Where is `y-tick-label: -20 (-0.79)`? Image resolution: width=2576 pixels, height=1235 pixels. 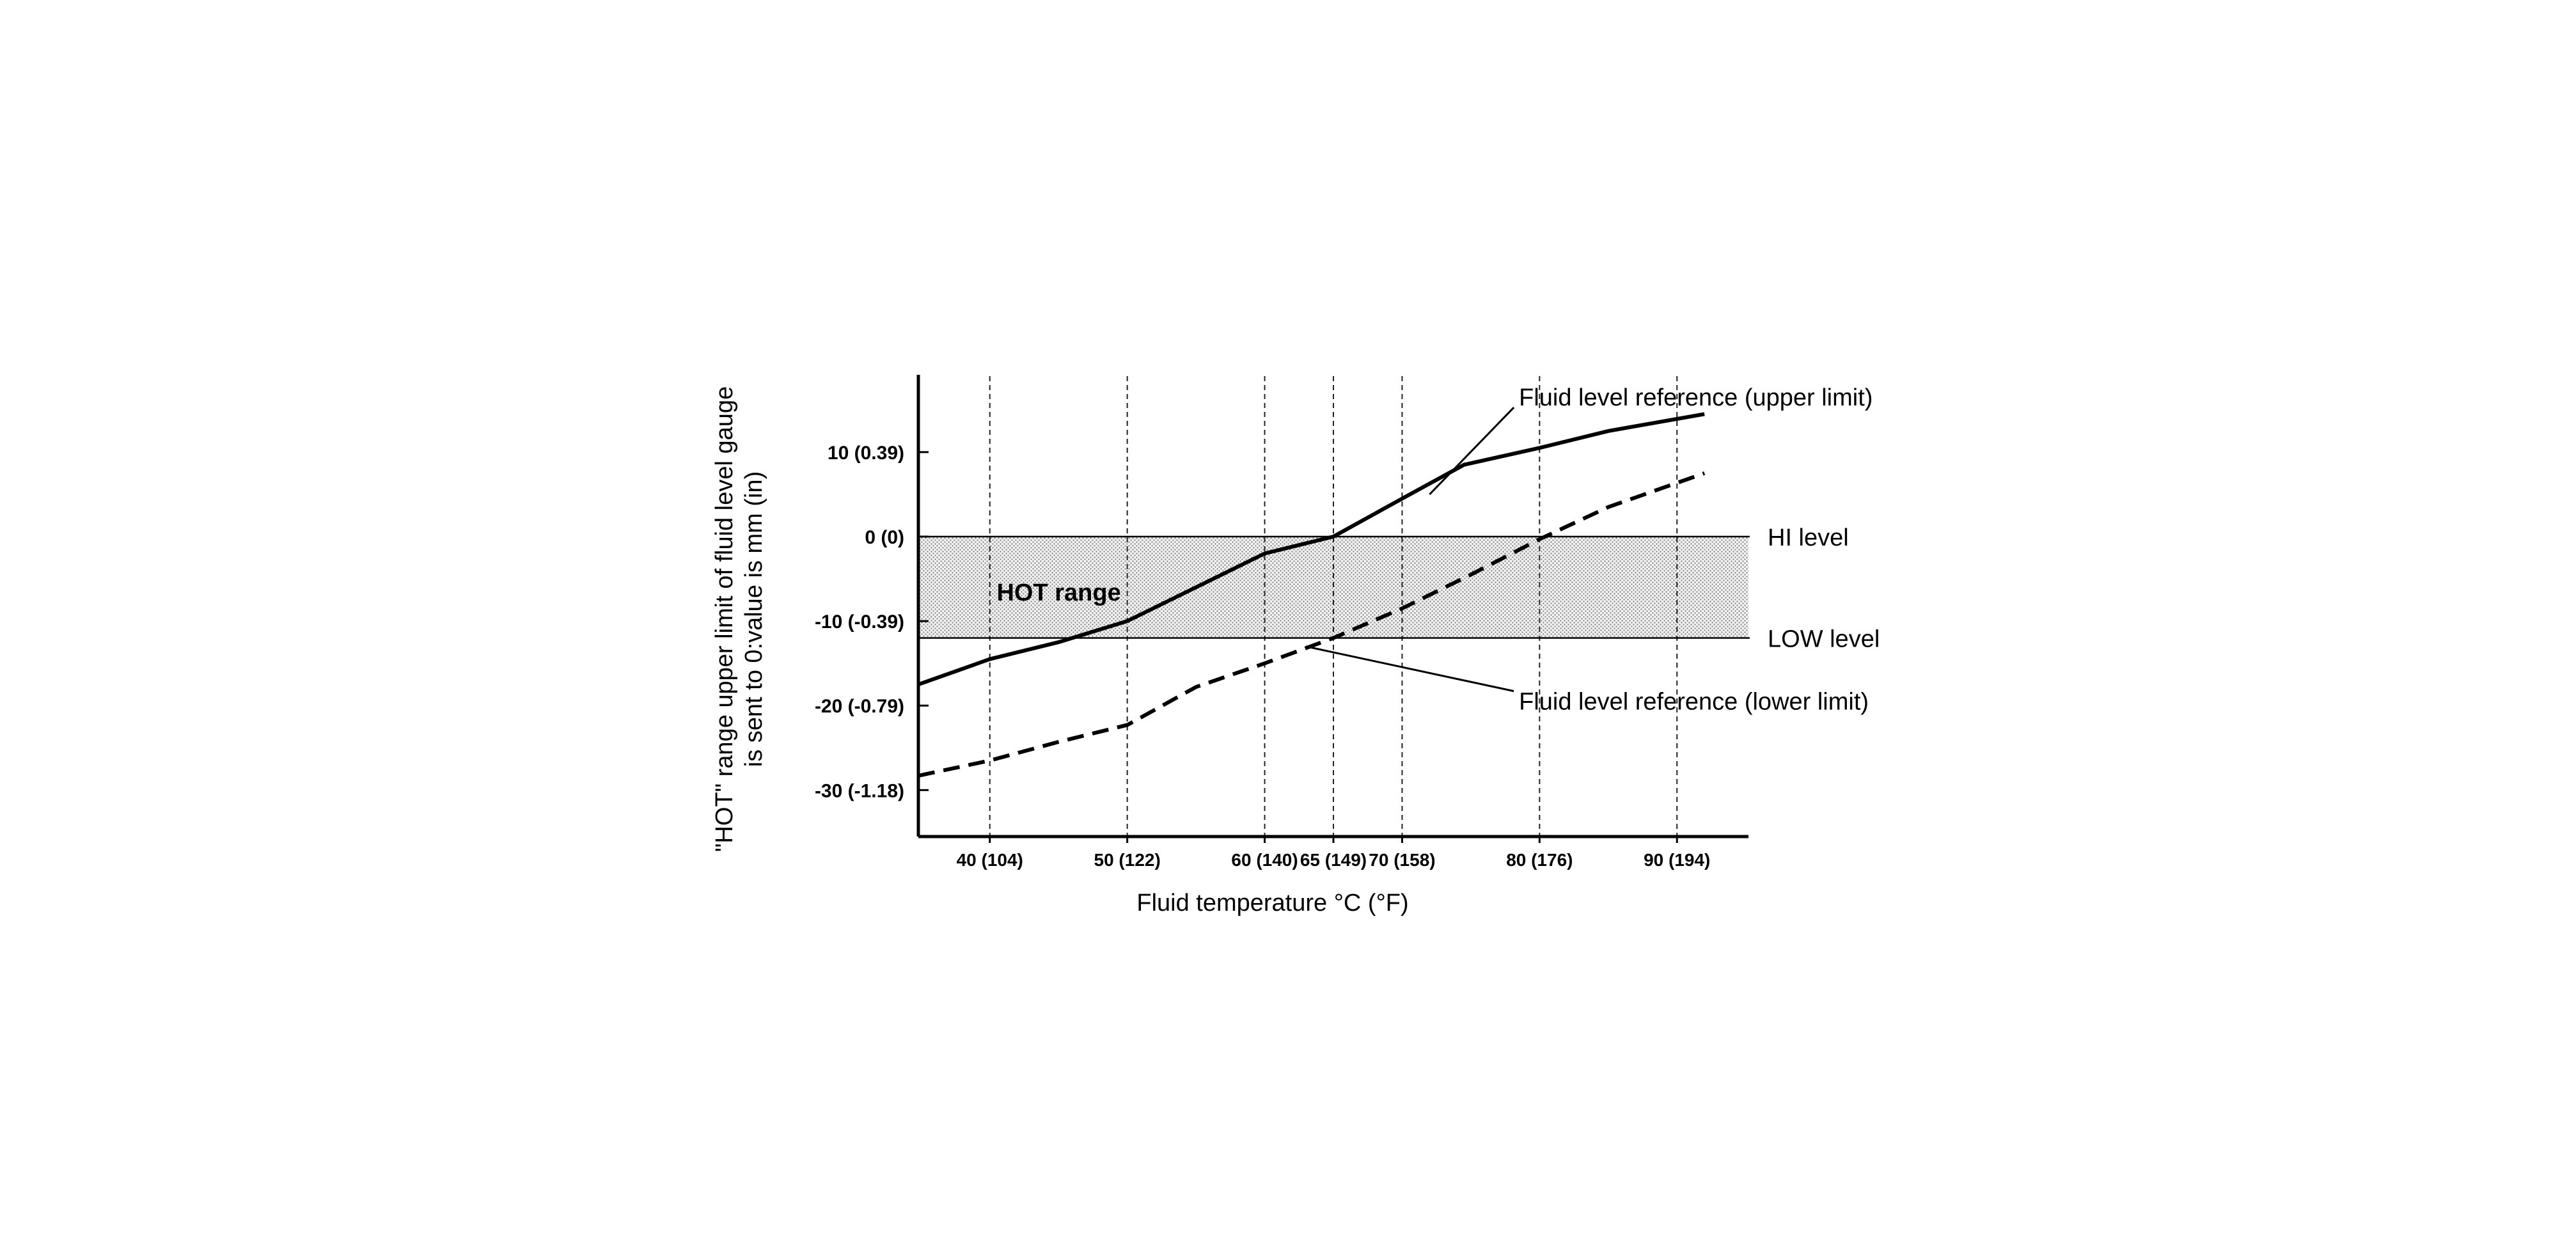
y-tick-label: -20 (-0.79) is located at coordinates (859, 706).